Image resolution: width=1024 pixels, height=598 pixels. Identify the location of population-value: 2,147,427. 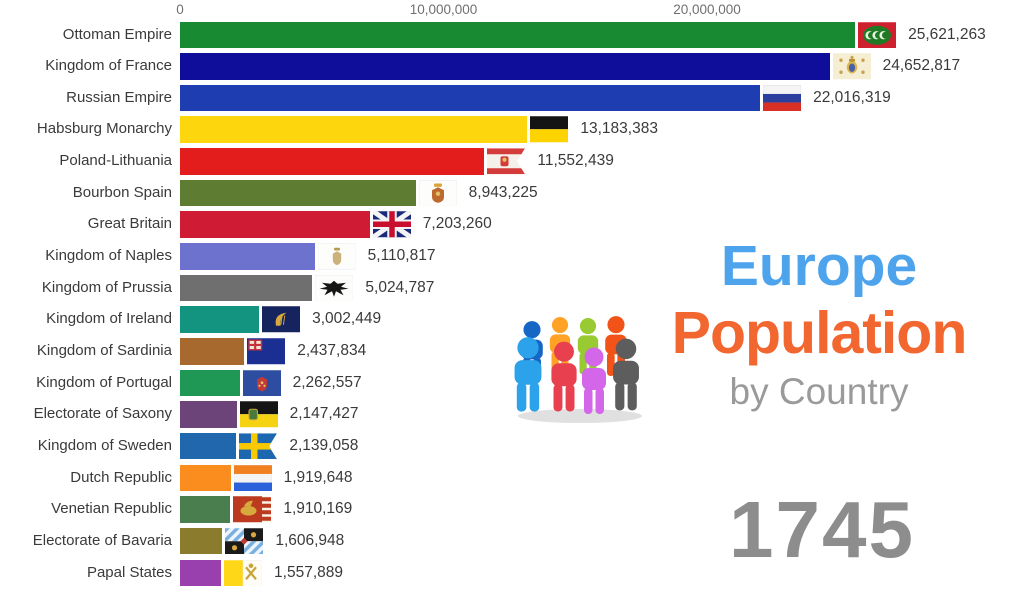
(324, 414).